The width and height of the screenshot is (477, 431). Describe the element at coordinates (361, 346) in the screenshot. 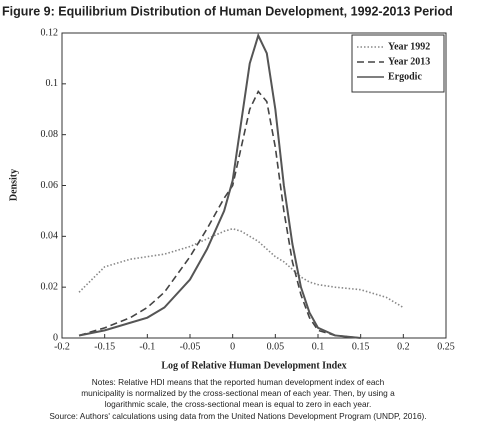

I see `x-tick-label: 0.15` at that location.